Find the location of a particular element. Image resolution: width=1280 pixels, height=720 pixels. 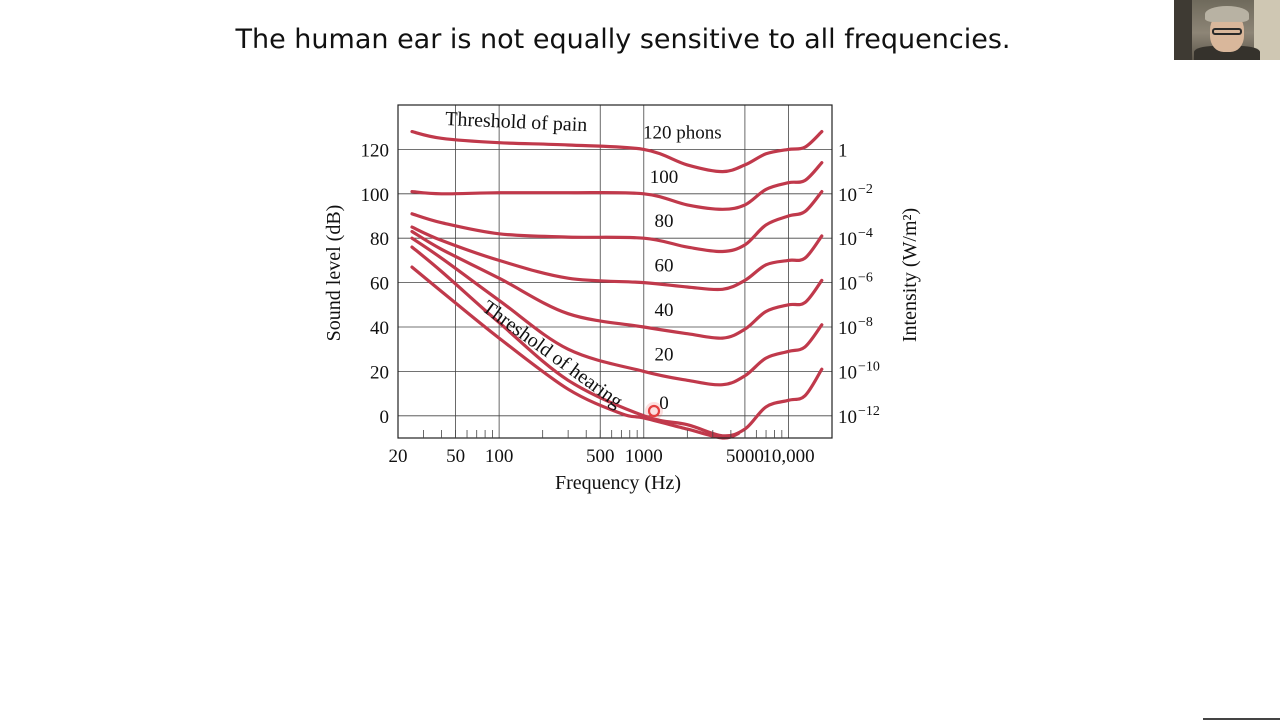

x-tick-label: 10,000 is located at coordinates (788, 456).